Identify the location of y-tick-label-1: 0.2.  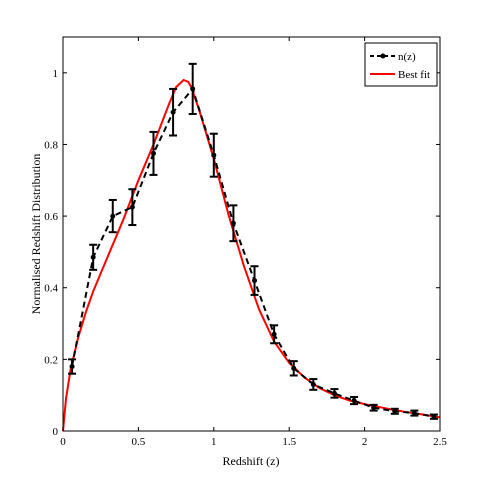
(51, 360).